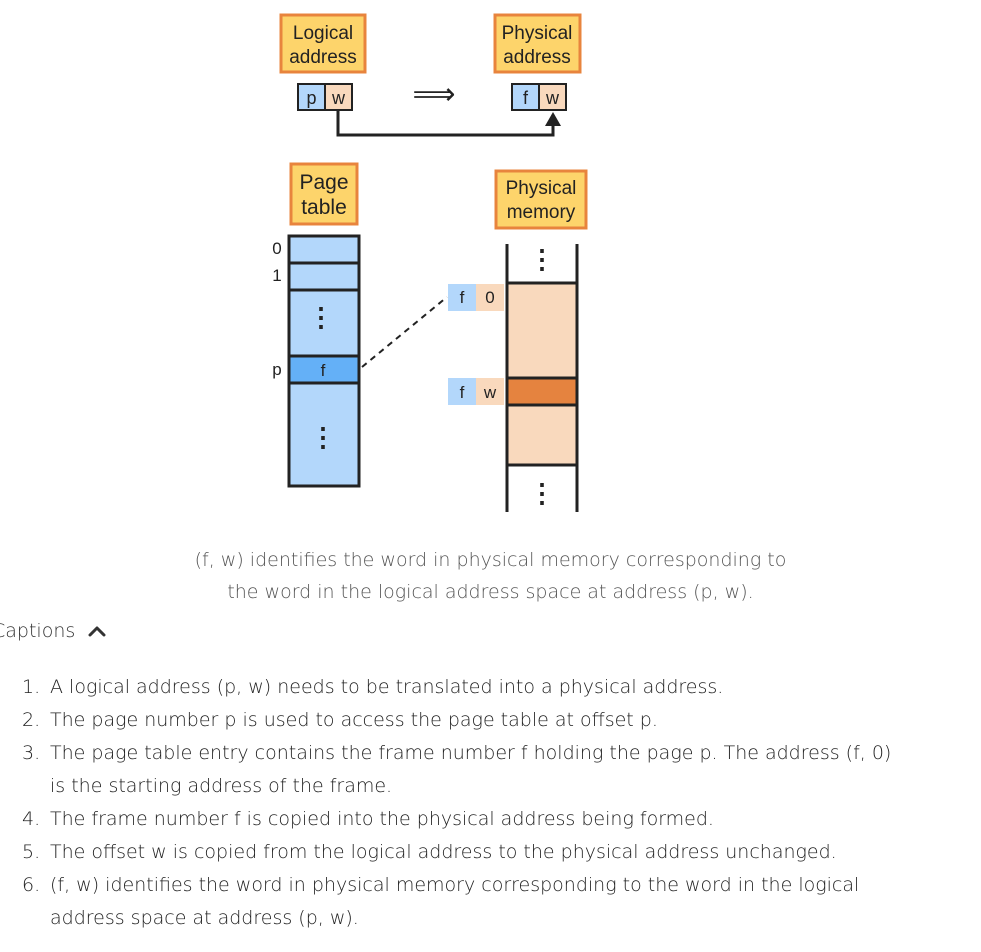 This screenshot has width=981, height=952. I want to click on physical-address-label: Physical address, so click(537, 43).